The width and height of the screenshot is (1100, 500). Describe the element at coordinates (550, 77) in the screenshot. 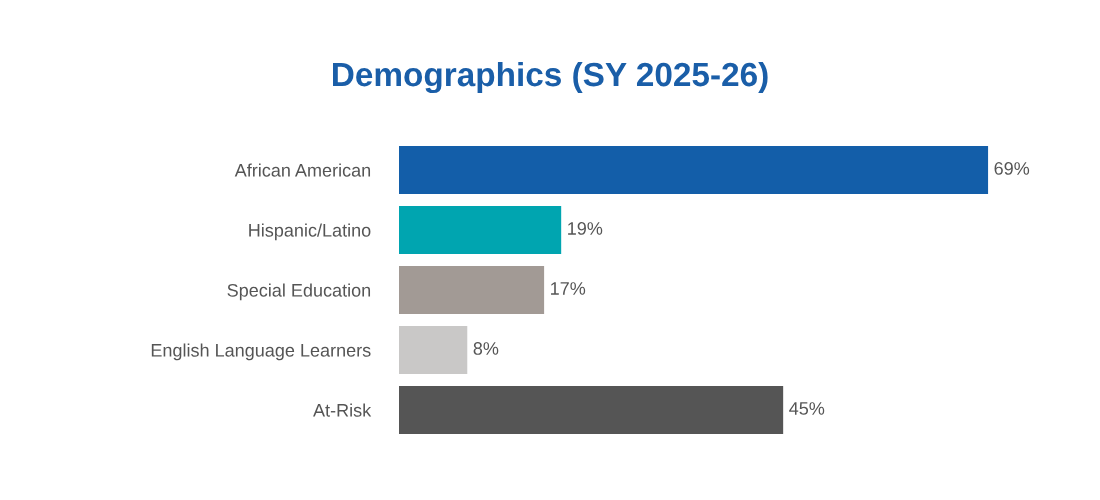

I see `chart-title: Demographics (SY 2025-26)` at that location.